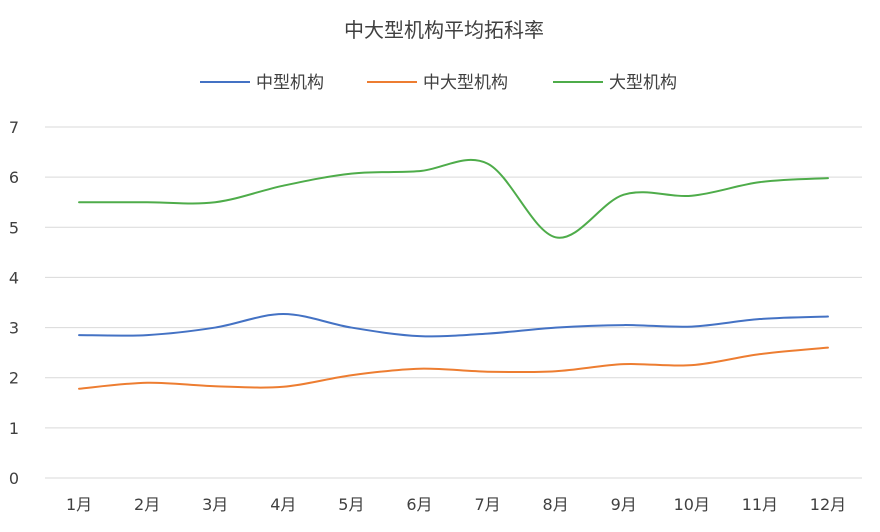 This screenshot has height=532, width=880. Describe the element at coordinates (147, 504) in the screenshot. I see `x-tick-label: 2月` at that location.